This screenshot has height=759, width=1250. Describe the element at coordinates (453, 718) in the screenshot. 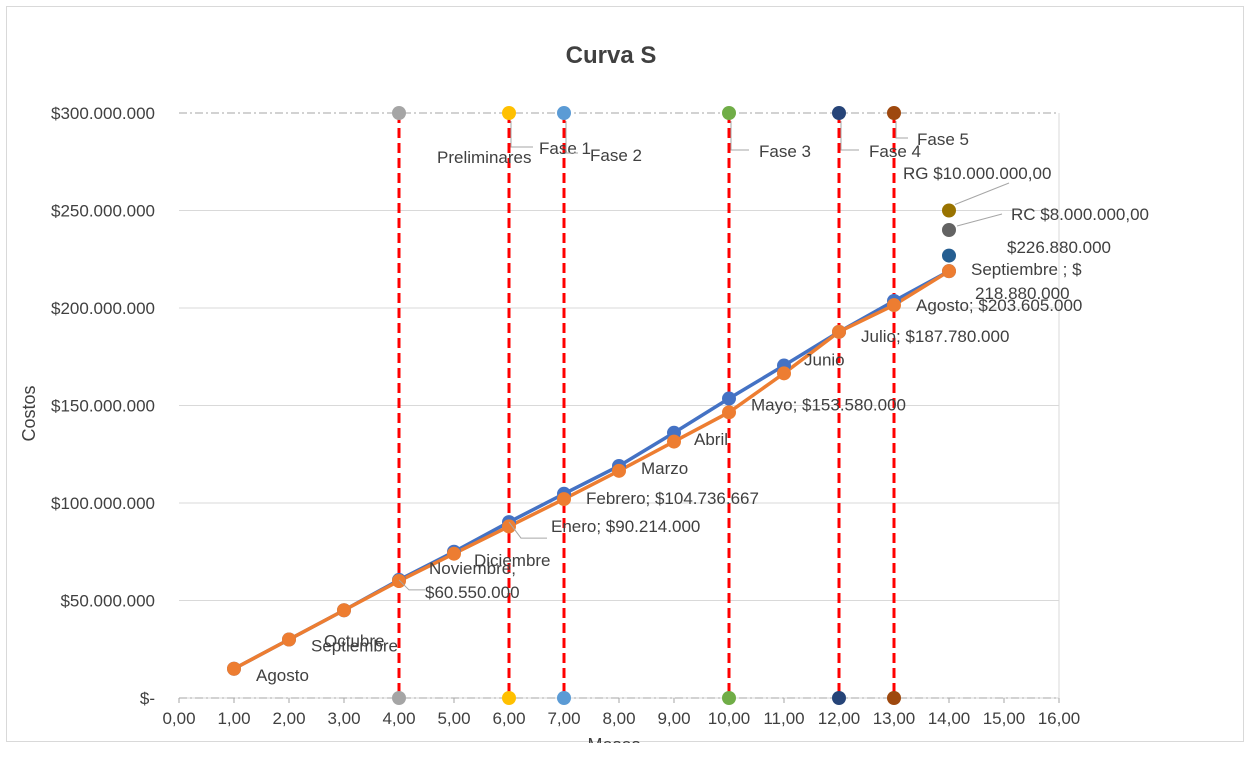

I see `x-tick-label: 5,00` at that location.